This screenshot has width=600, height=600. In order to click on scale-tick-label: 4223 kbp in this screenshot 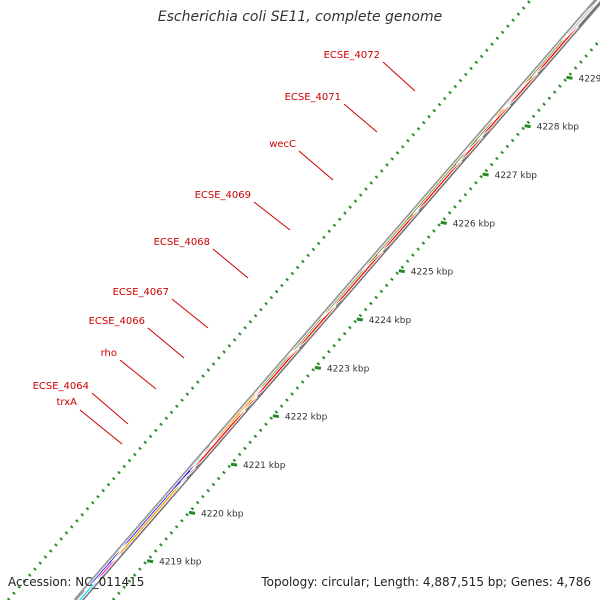, I will do `click(348, 369)`.